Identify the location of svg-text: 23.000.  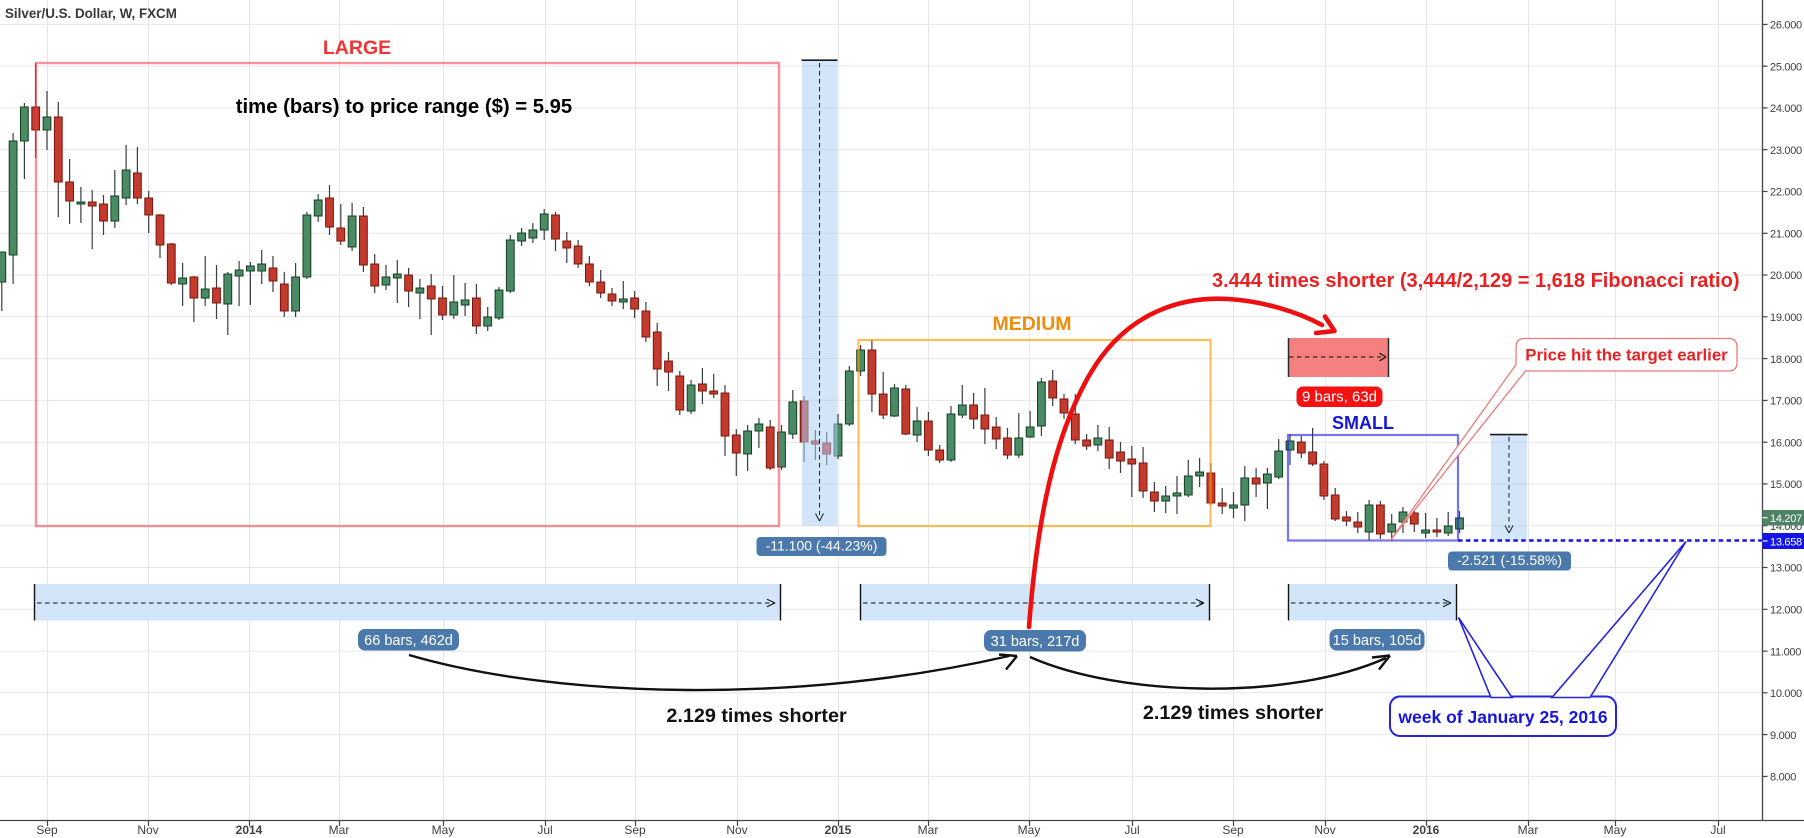
(1786, 151).